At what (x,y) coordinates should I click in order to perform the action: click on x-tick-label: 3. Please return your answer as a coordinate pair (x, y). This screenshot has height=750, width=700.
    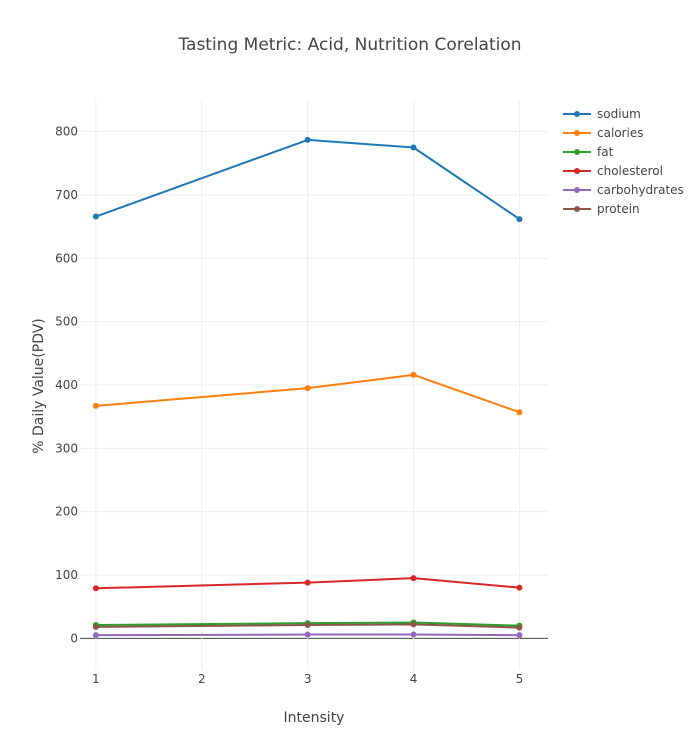
    Looking at the image, I should click on (308, 679).